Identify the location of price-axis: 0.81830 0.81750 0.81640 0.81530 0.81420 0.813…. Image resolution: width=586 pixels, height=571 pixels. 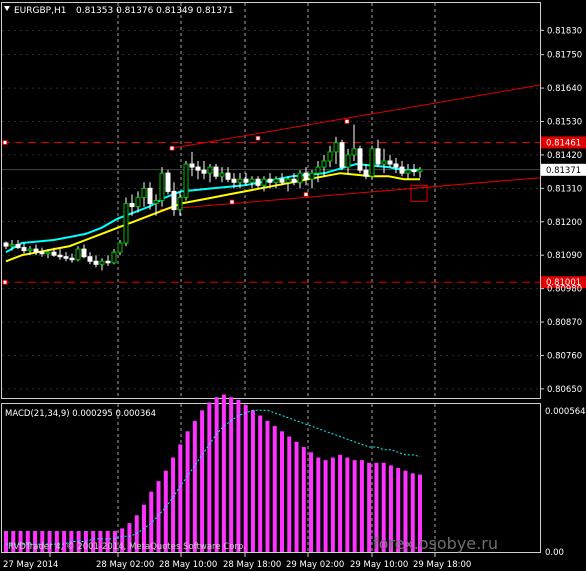
(561, 210).